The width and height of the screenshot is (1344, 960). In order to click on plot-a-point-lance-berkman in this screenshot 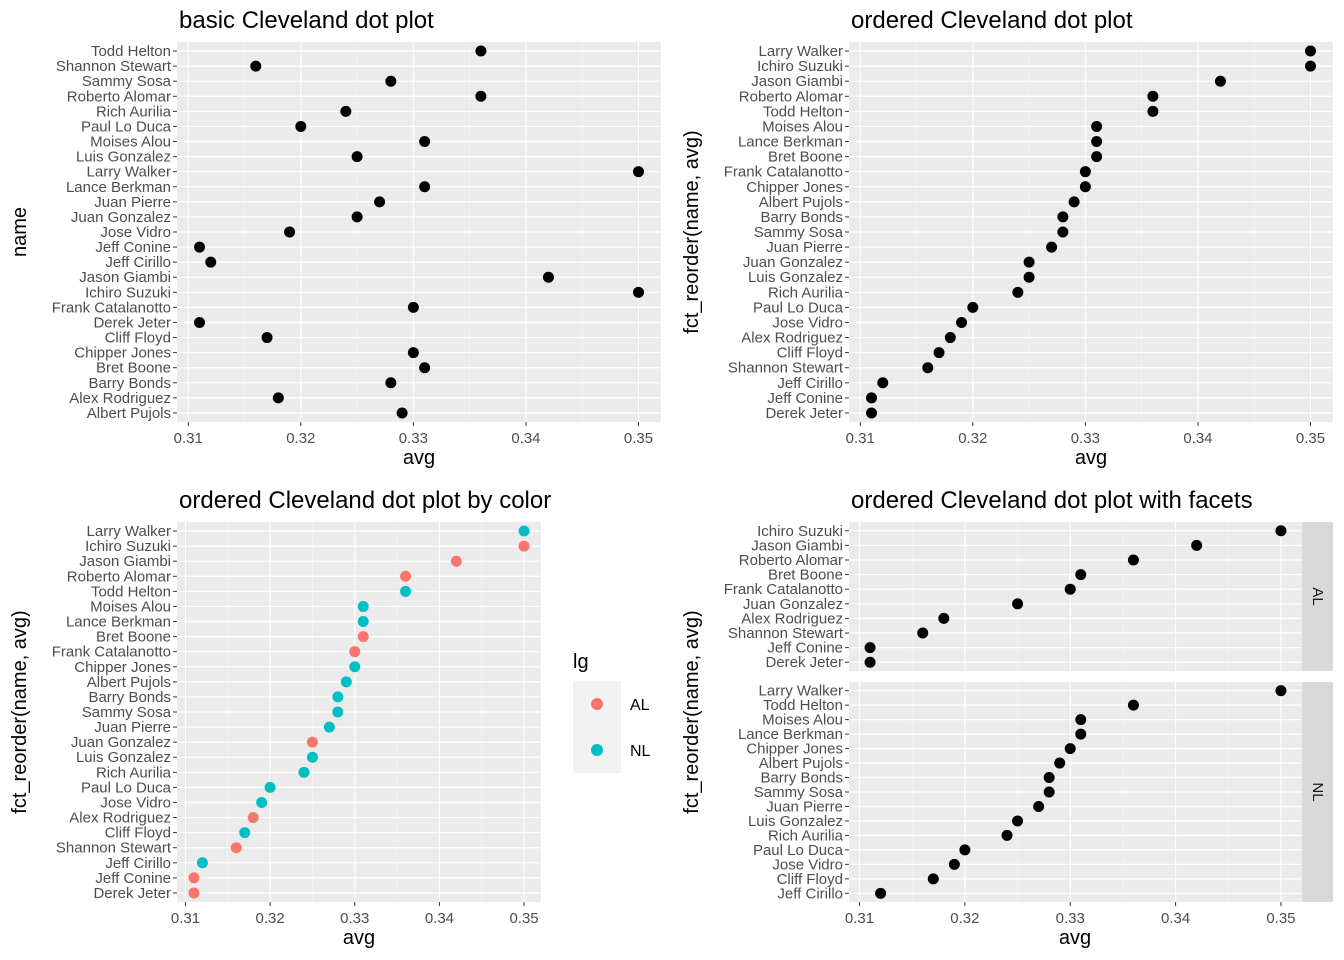, I will do `click(425, 187)`.